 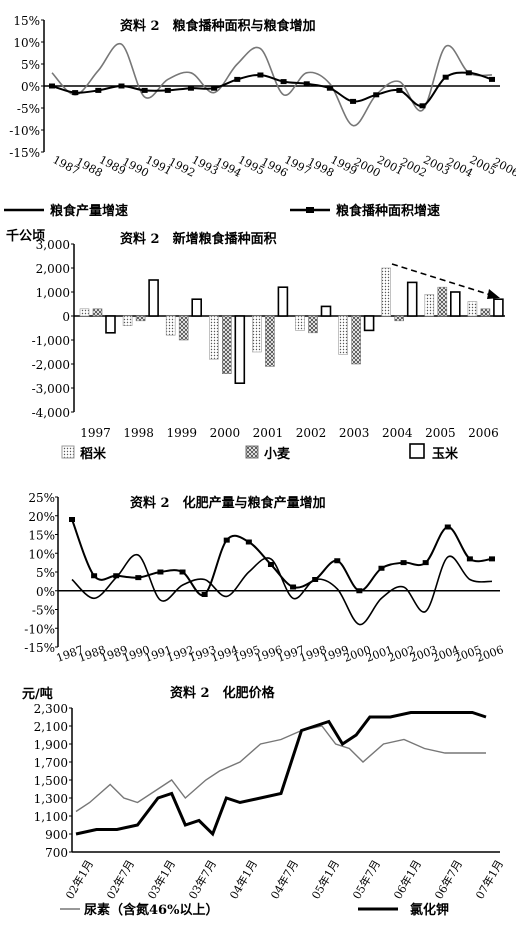 What do you see at coordinates (26, 21) in the screenshot?
I see `chart1-y-tick: 15%` at bounding box center [26, 21].